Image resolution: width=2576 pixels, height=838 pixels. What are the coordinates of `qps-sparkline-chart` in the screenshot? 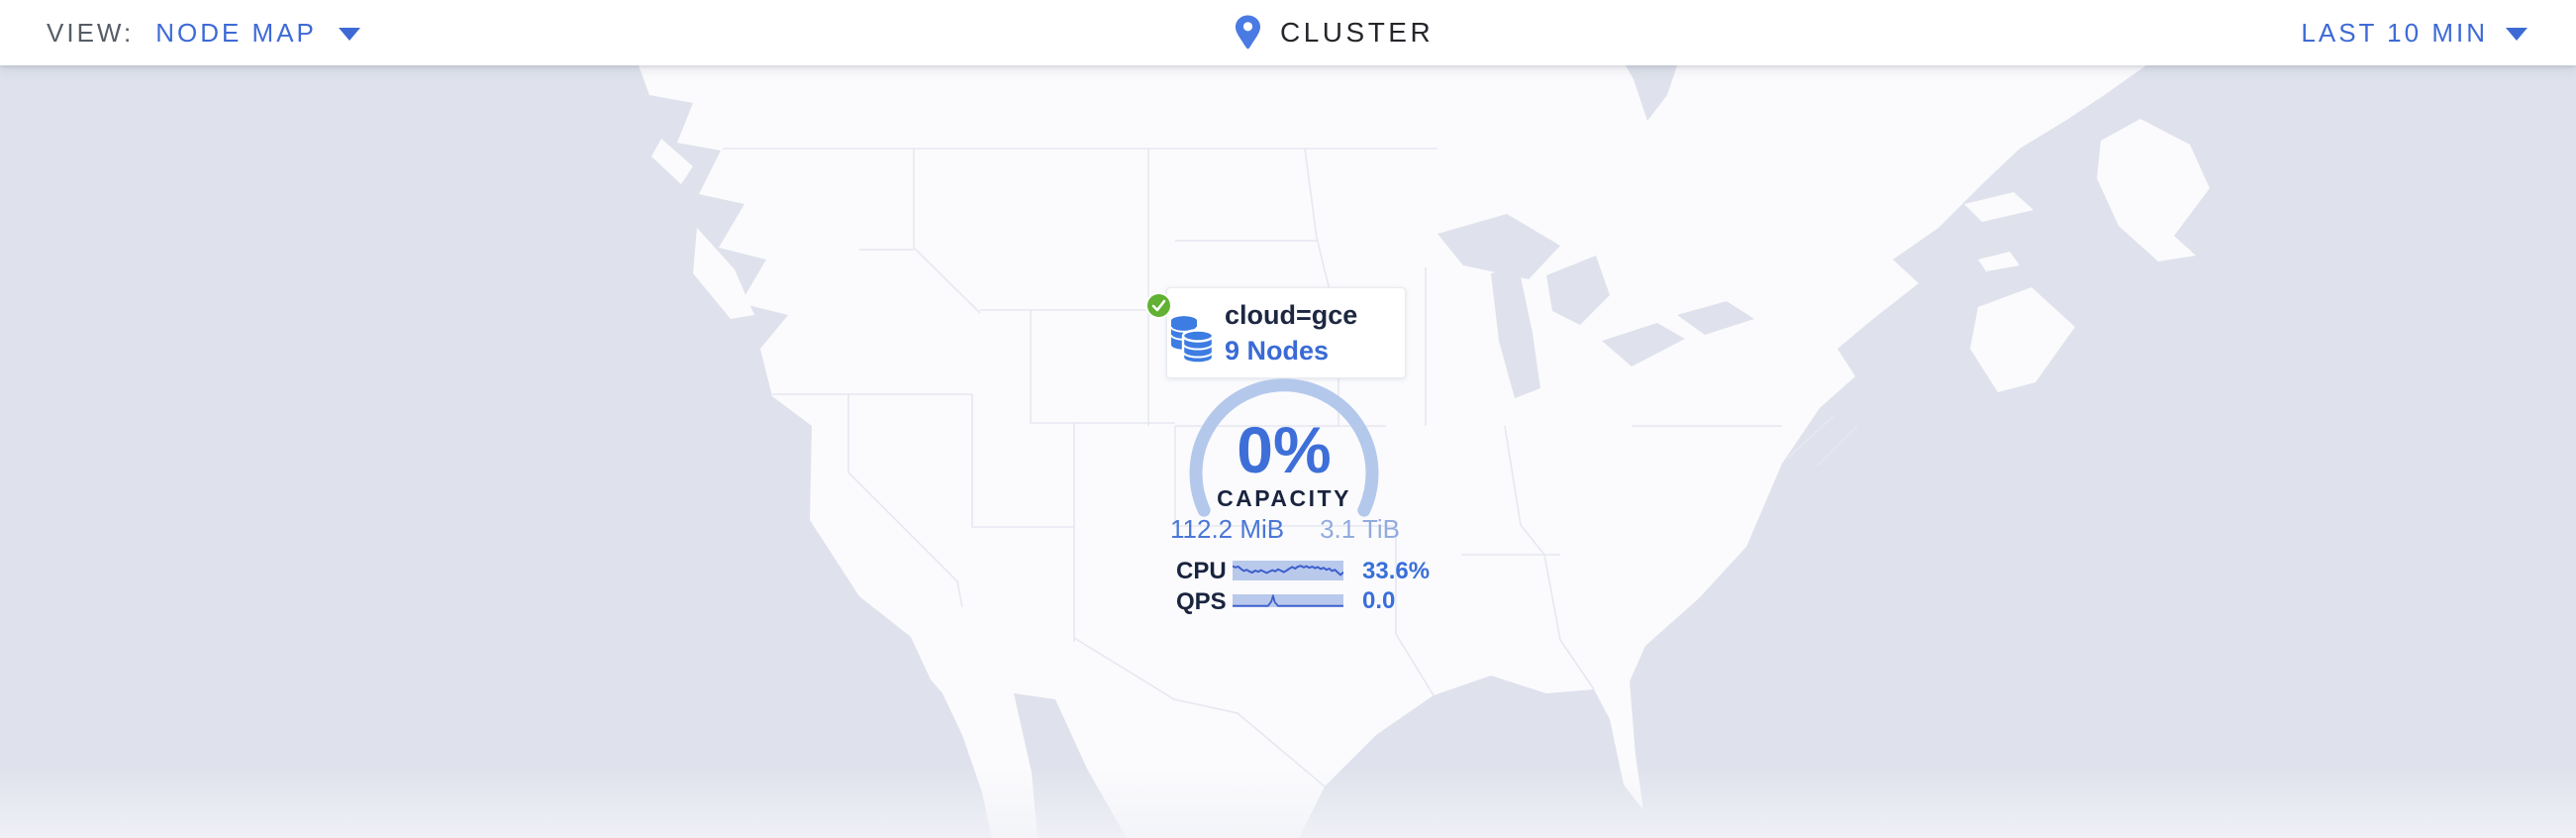 It's located at (1288, 600).